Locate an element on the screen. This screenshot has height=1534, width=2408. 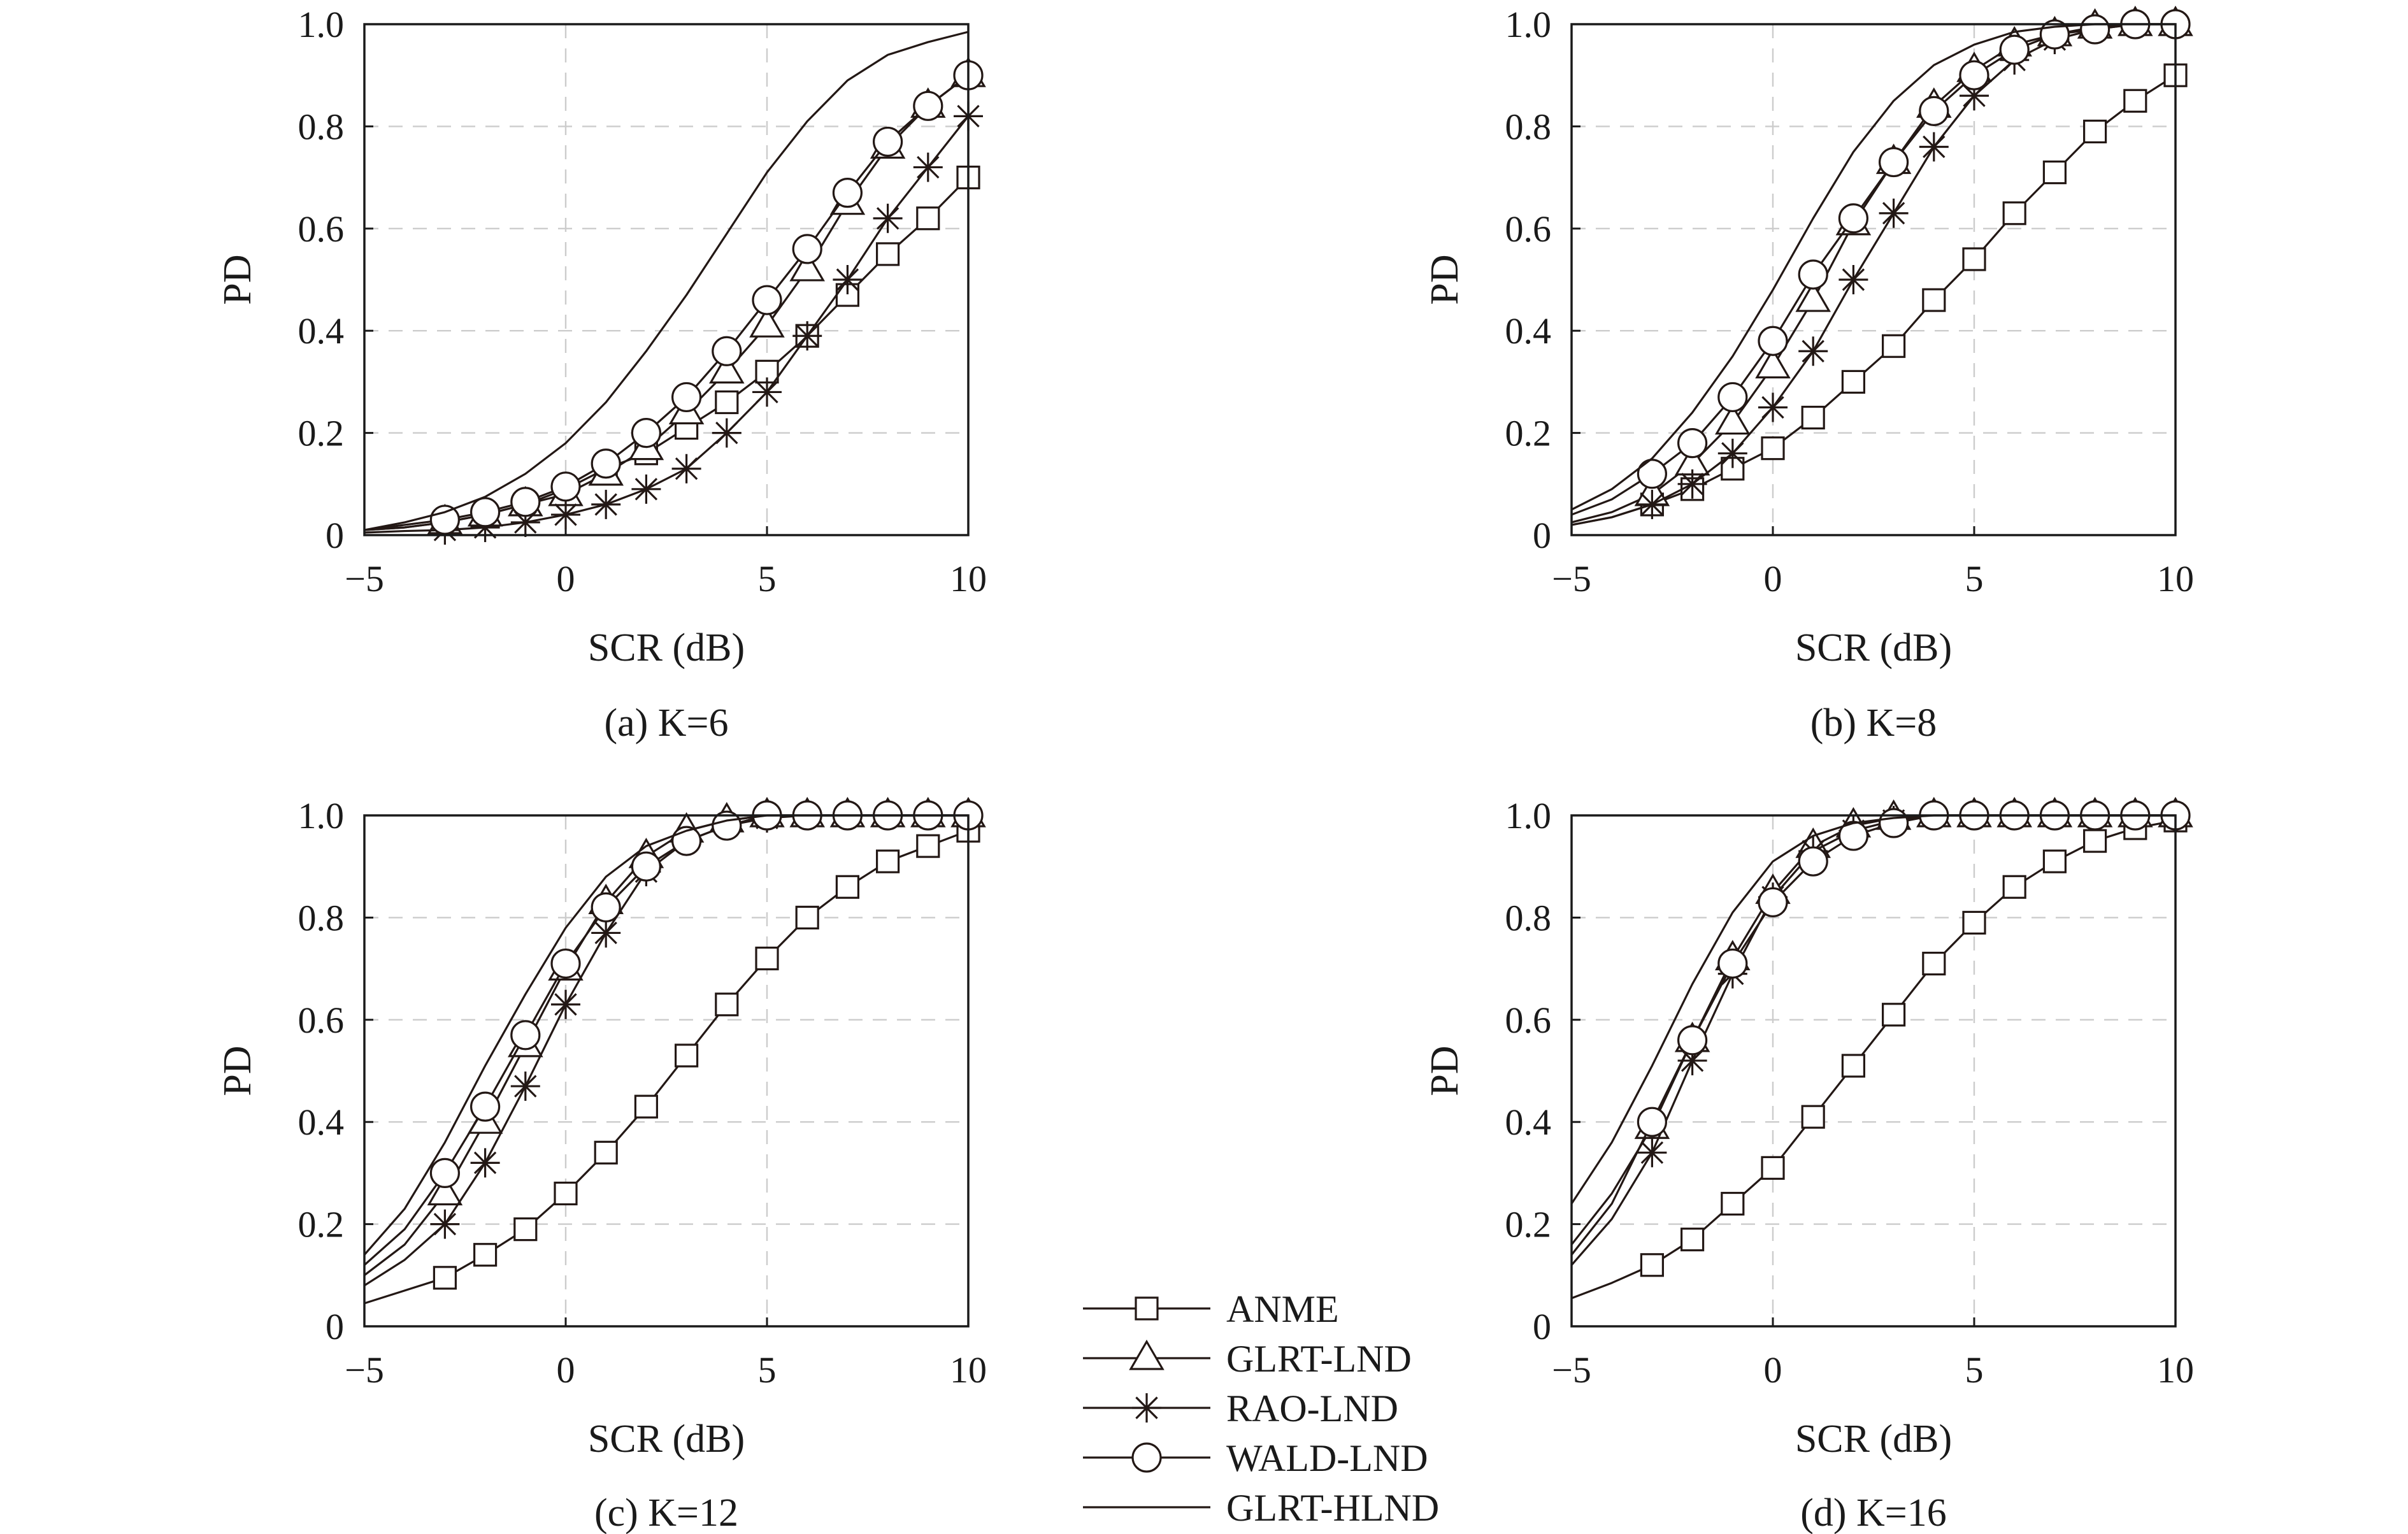
series-glrt-hlnd is located at coordinates (1873, 267).